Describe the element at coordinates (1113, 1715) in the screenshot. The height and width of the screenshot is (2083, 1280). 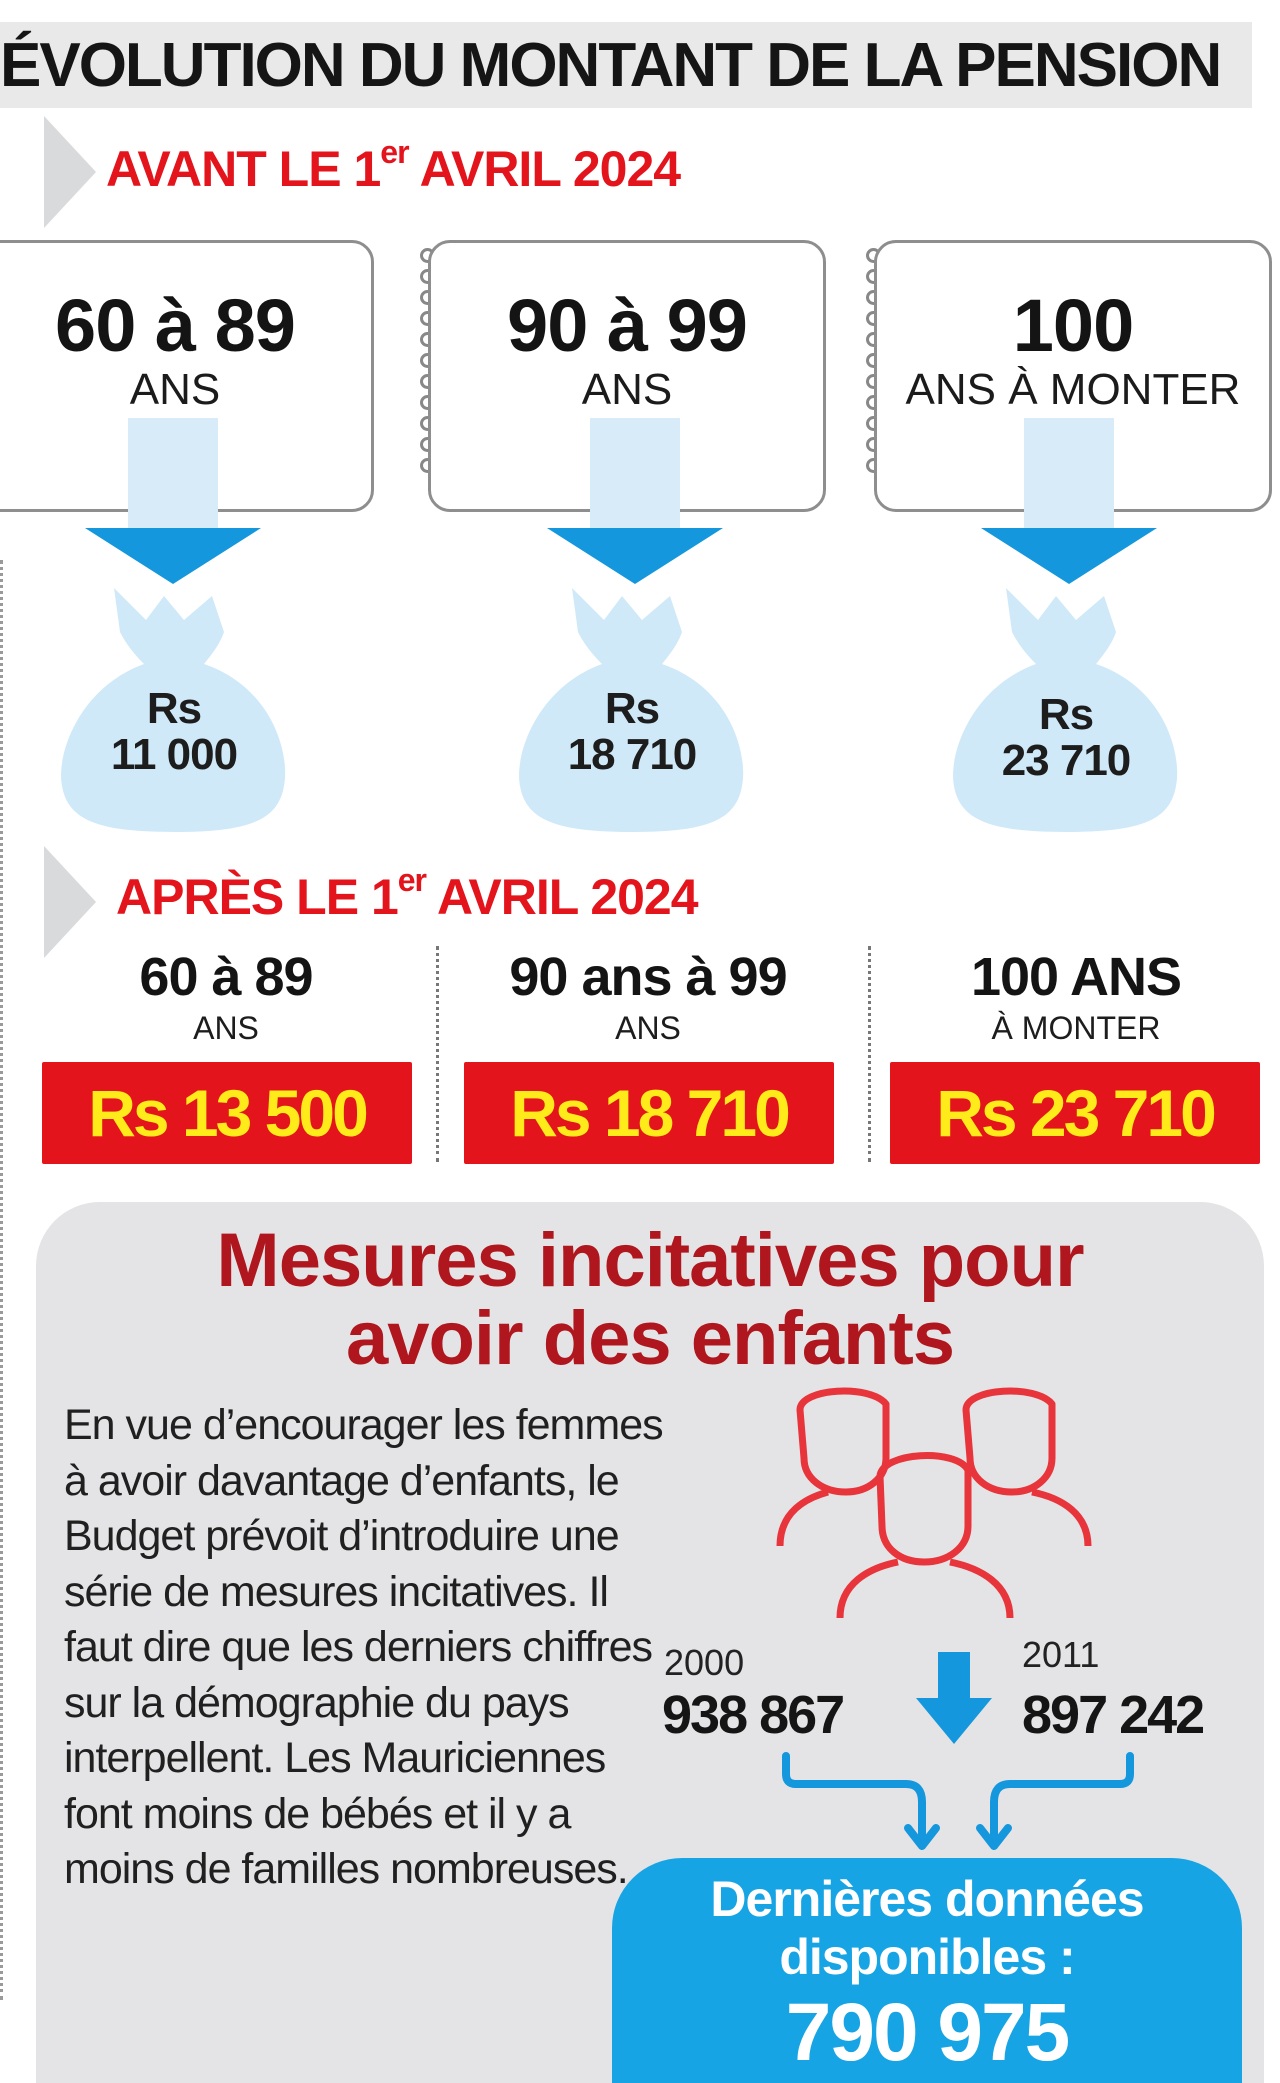
I see `year-2011-value: 897 242` at that location.